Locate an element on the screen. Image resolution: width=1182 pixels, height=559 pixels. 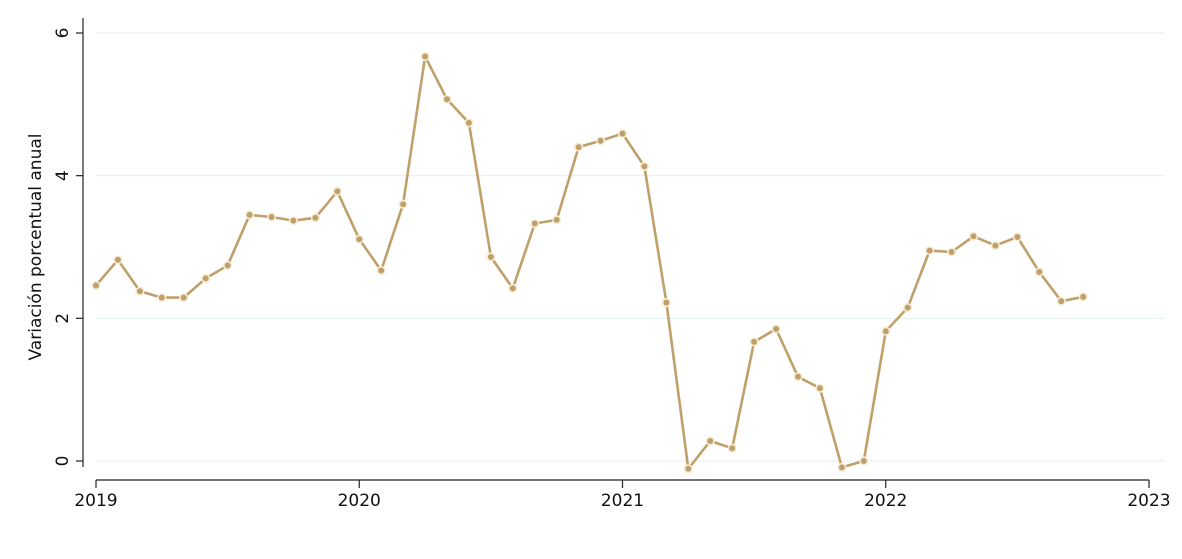
x-tick-label-2020: 2020 is located at coordinates (359, 501).